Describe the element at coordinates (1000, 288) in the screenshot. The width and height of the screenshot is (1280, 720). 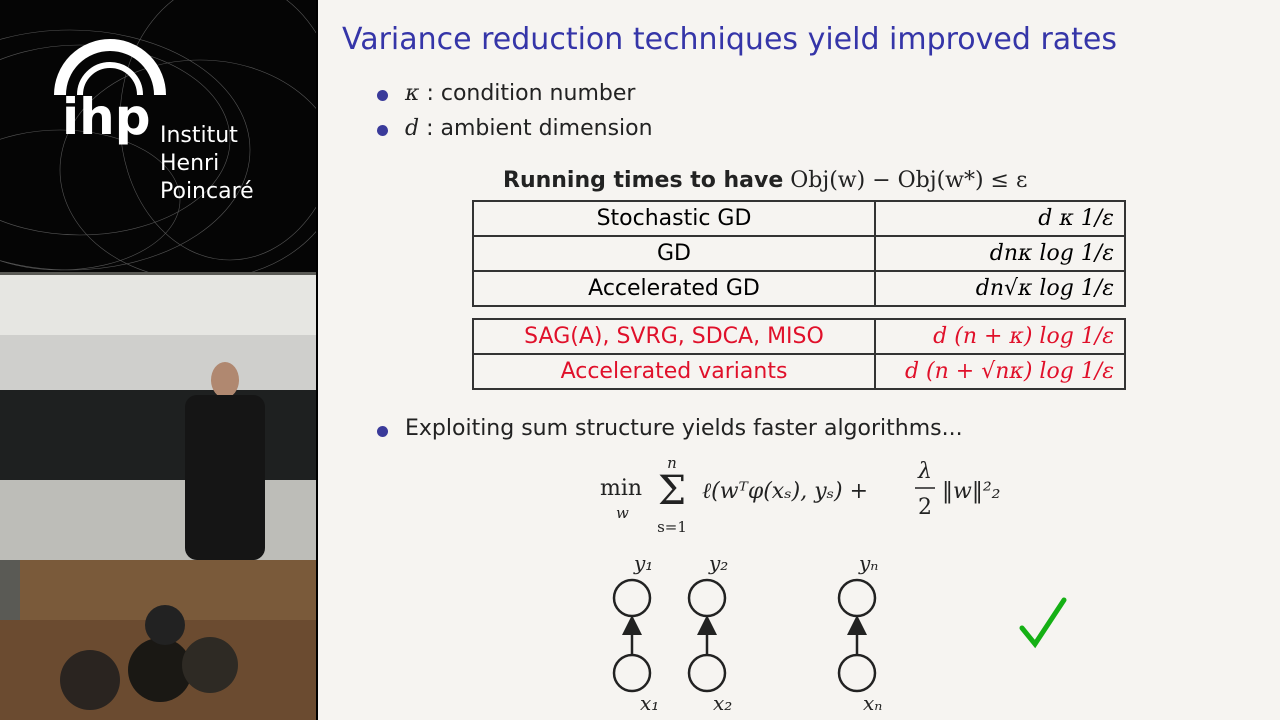
I see `cell: dn√κ log 1/ε` at that location.